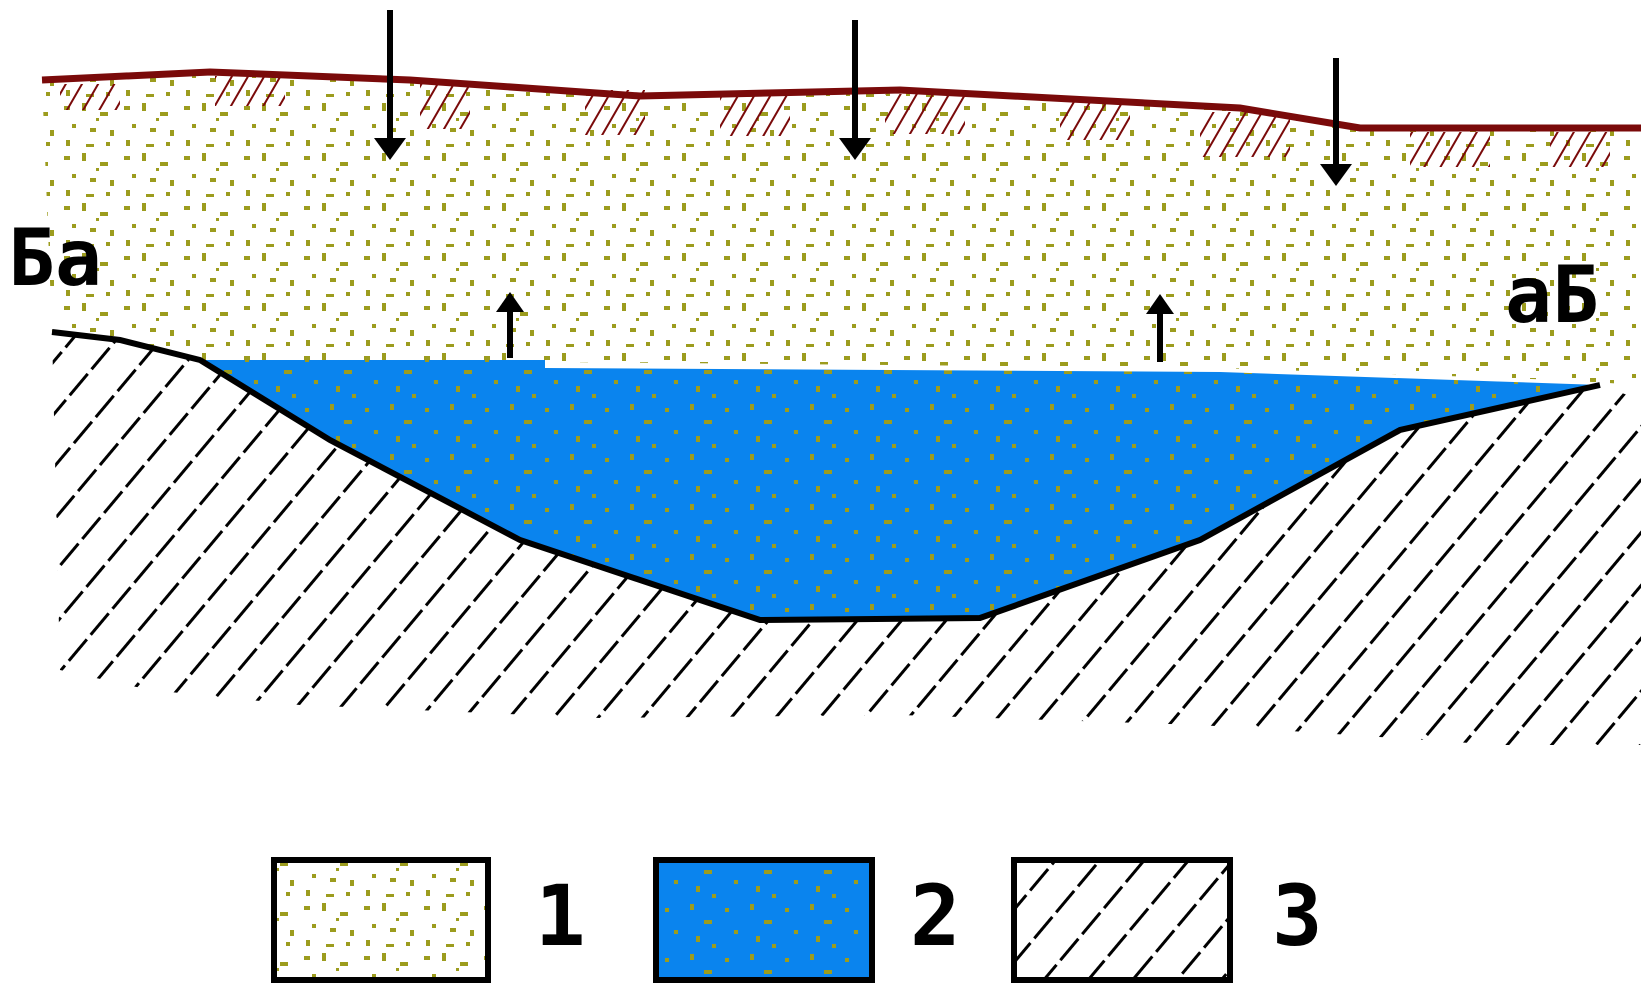 The height and width of the screenshot is (985, 1641). I want to click on legend-swatch-bedrock, so click(1122, 920).